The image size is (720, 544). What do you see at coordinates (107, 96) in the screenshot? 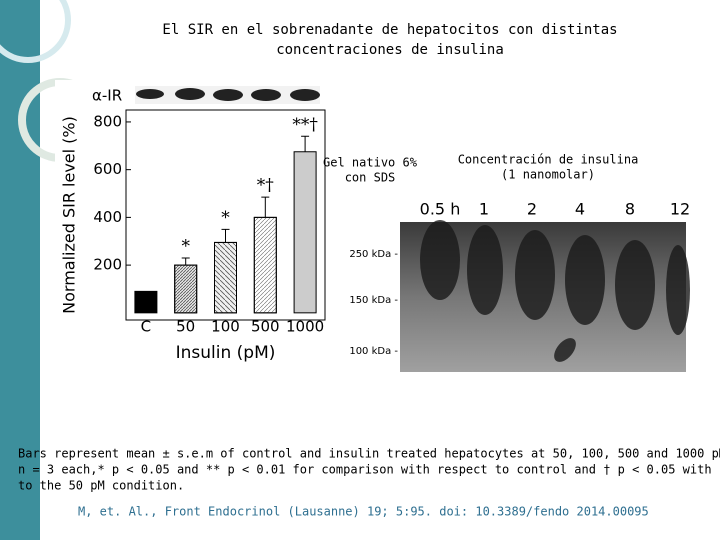
I see `blot-label: α-IR` at bounding box center [107, 96].